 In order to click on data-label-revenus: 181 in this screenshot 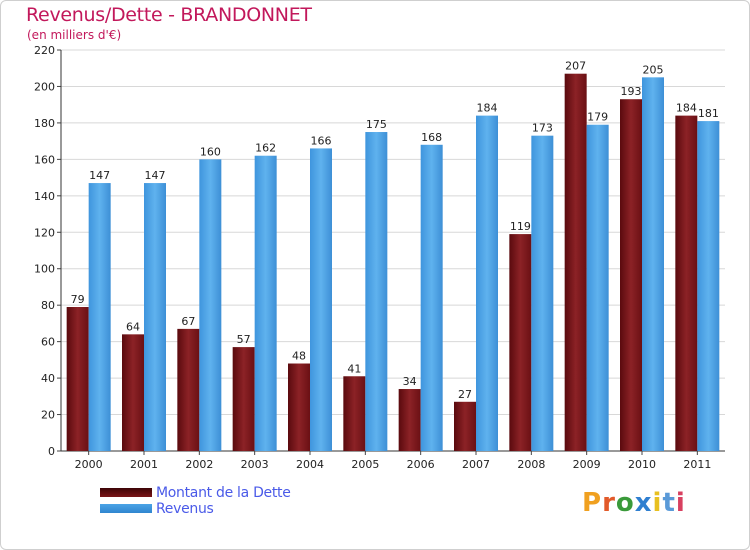, I will do `click(708, 113)`.